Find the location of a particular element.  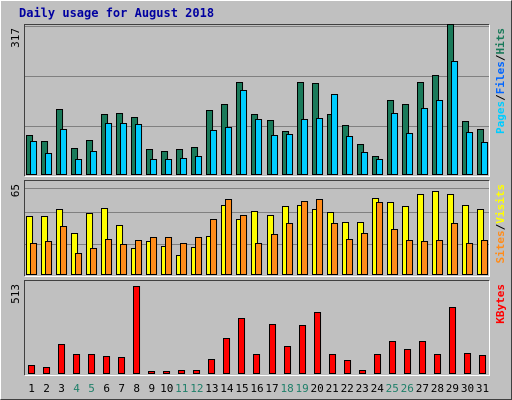

x-tick-label-day-14: 14 is located at coordinates (227, 388).